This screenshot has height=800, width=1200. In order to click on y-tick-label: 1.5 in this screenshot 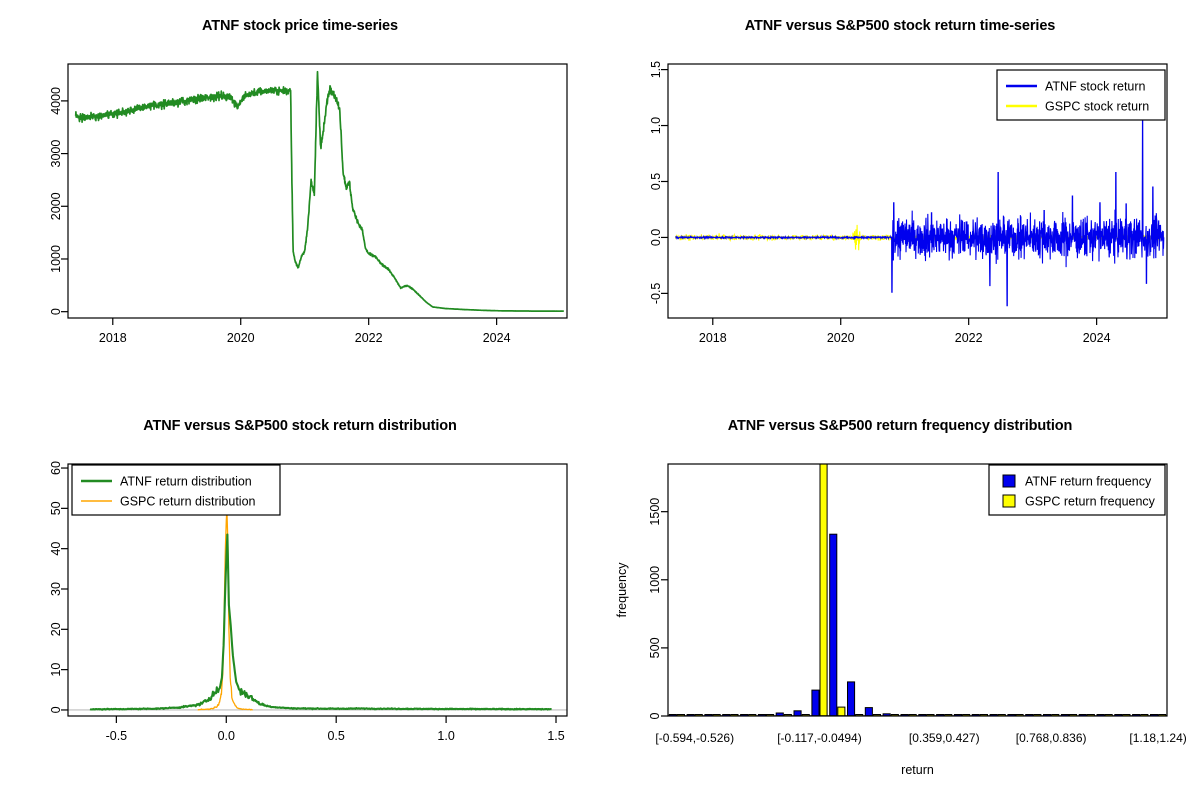, I will do `click(656, 69)`.